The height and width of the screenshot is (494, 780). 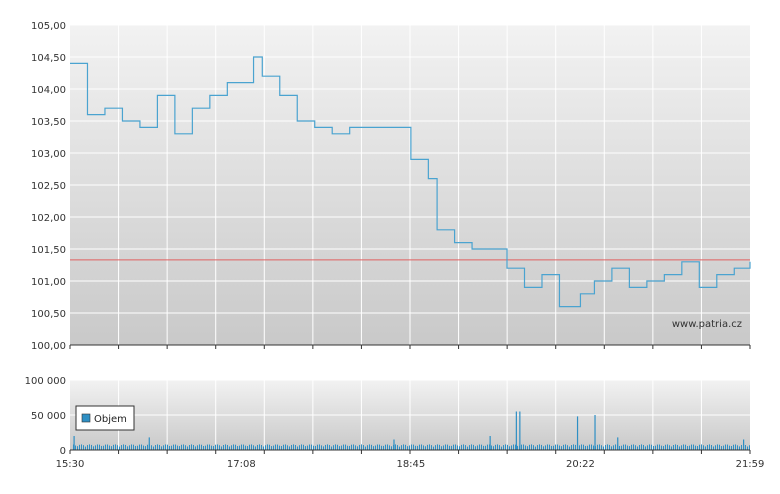 I want to click on volume-y-tick-label: 100 000, so click(x=45, y=381).